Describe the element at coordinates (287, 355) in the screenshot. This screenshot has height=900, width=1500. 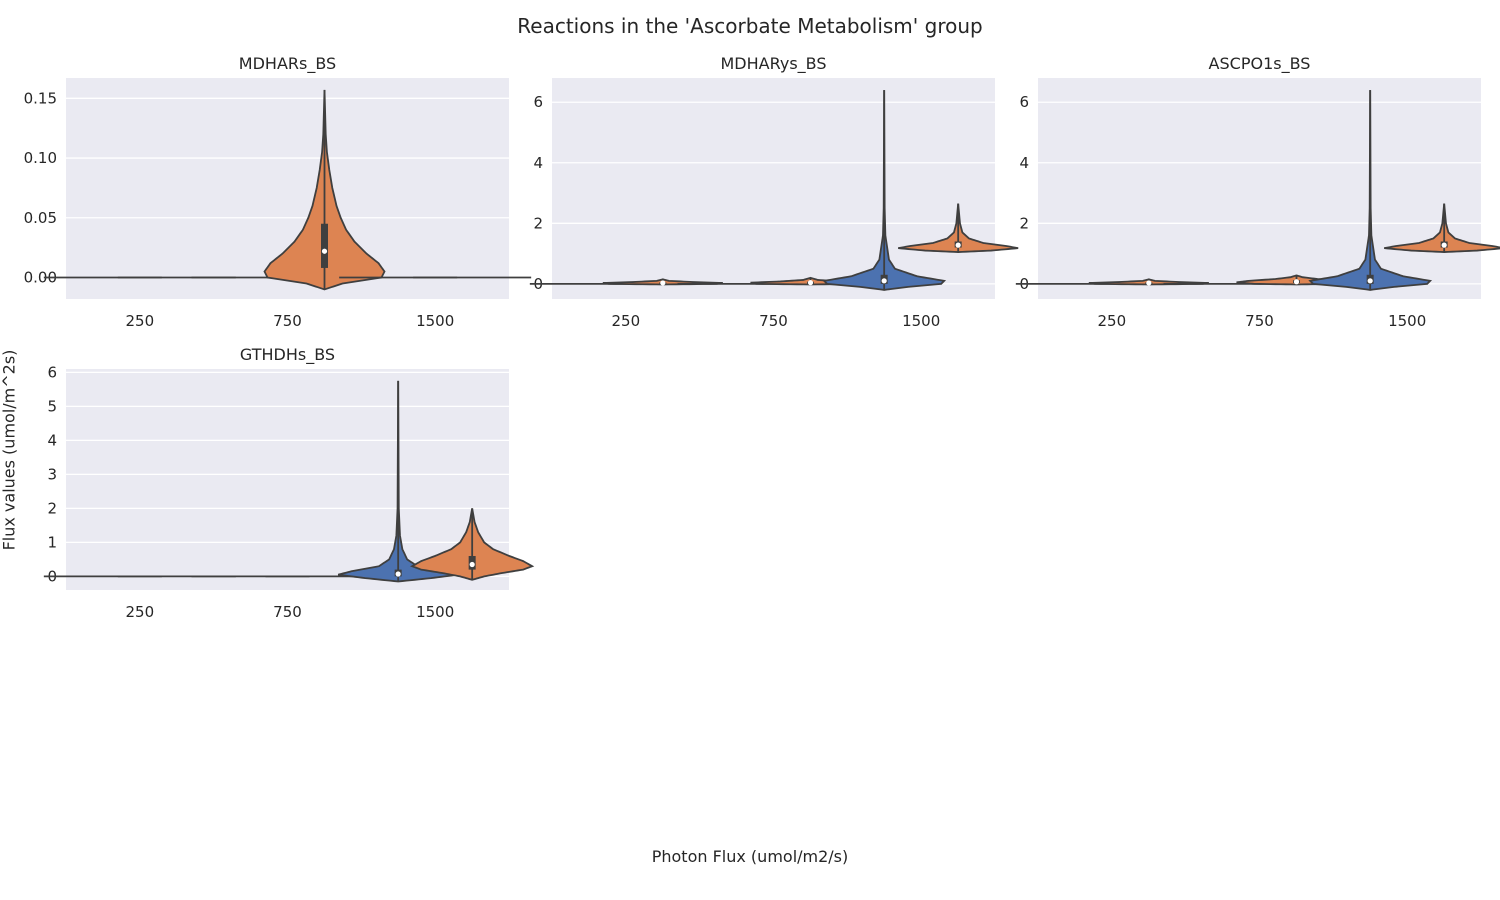
I see `subplot-title: GTHDHs_BS` at that location.